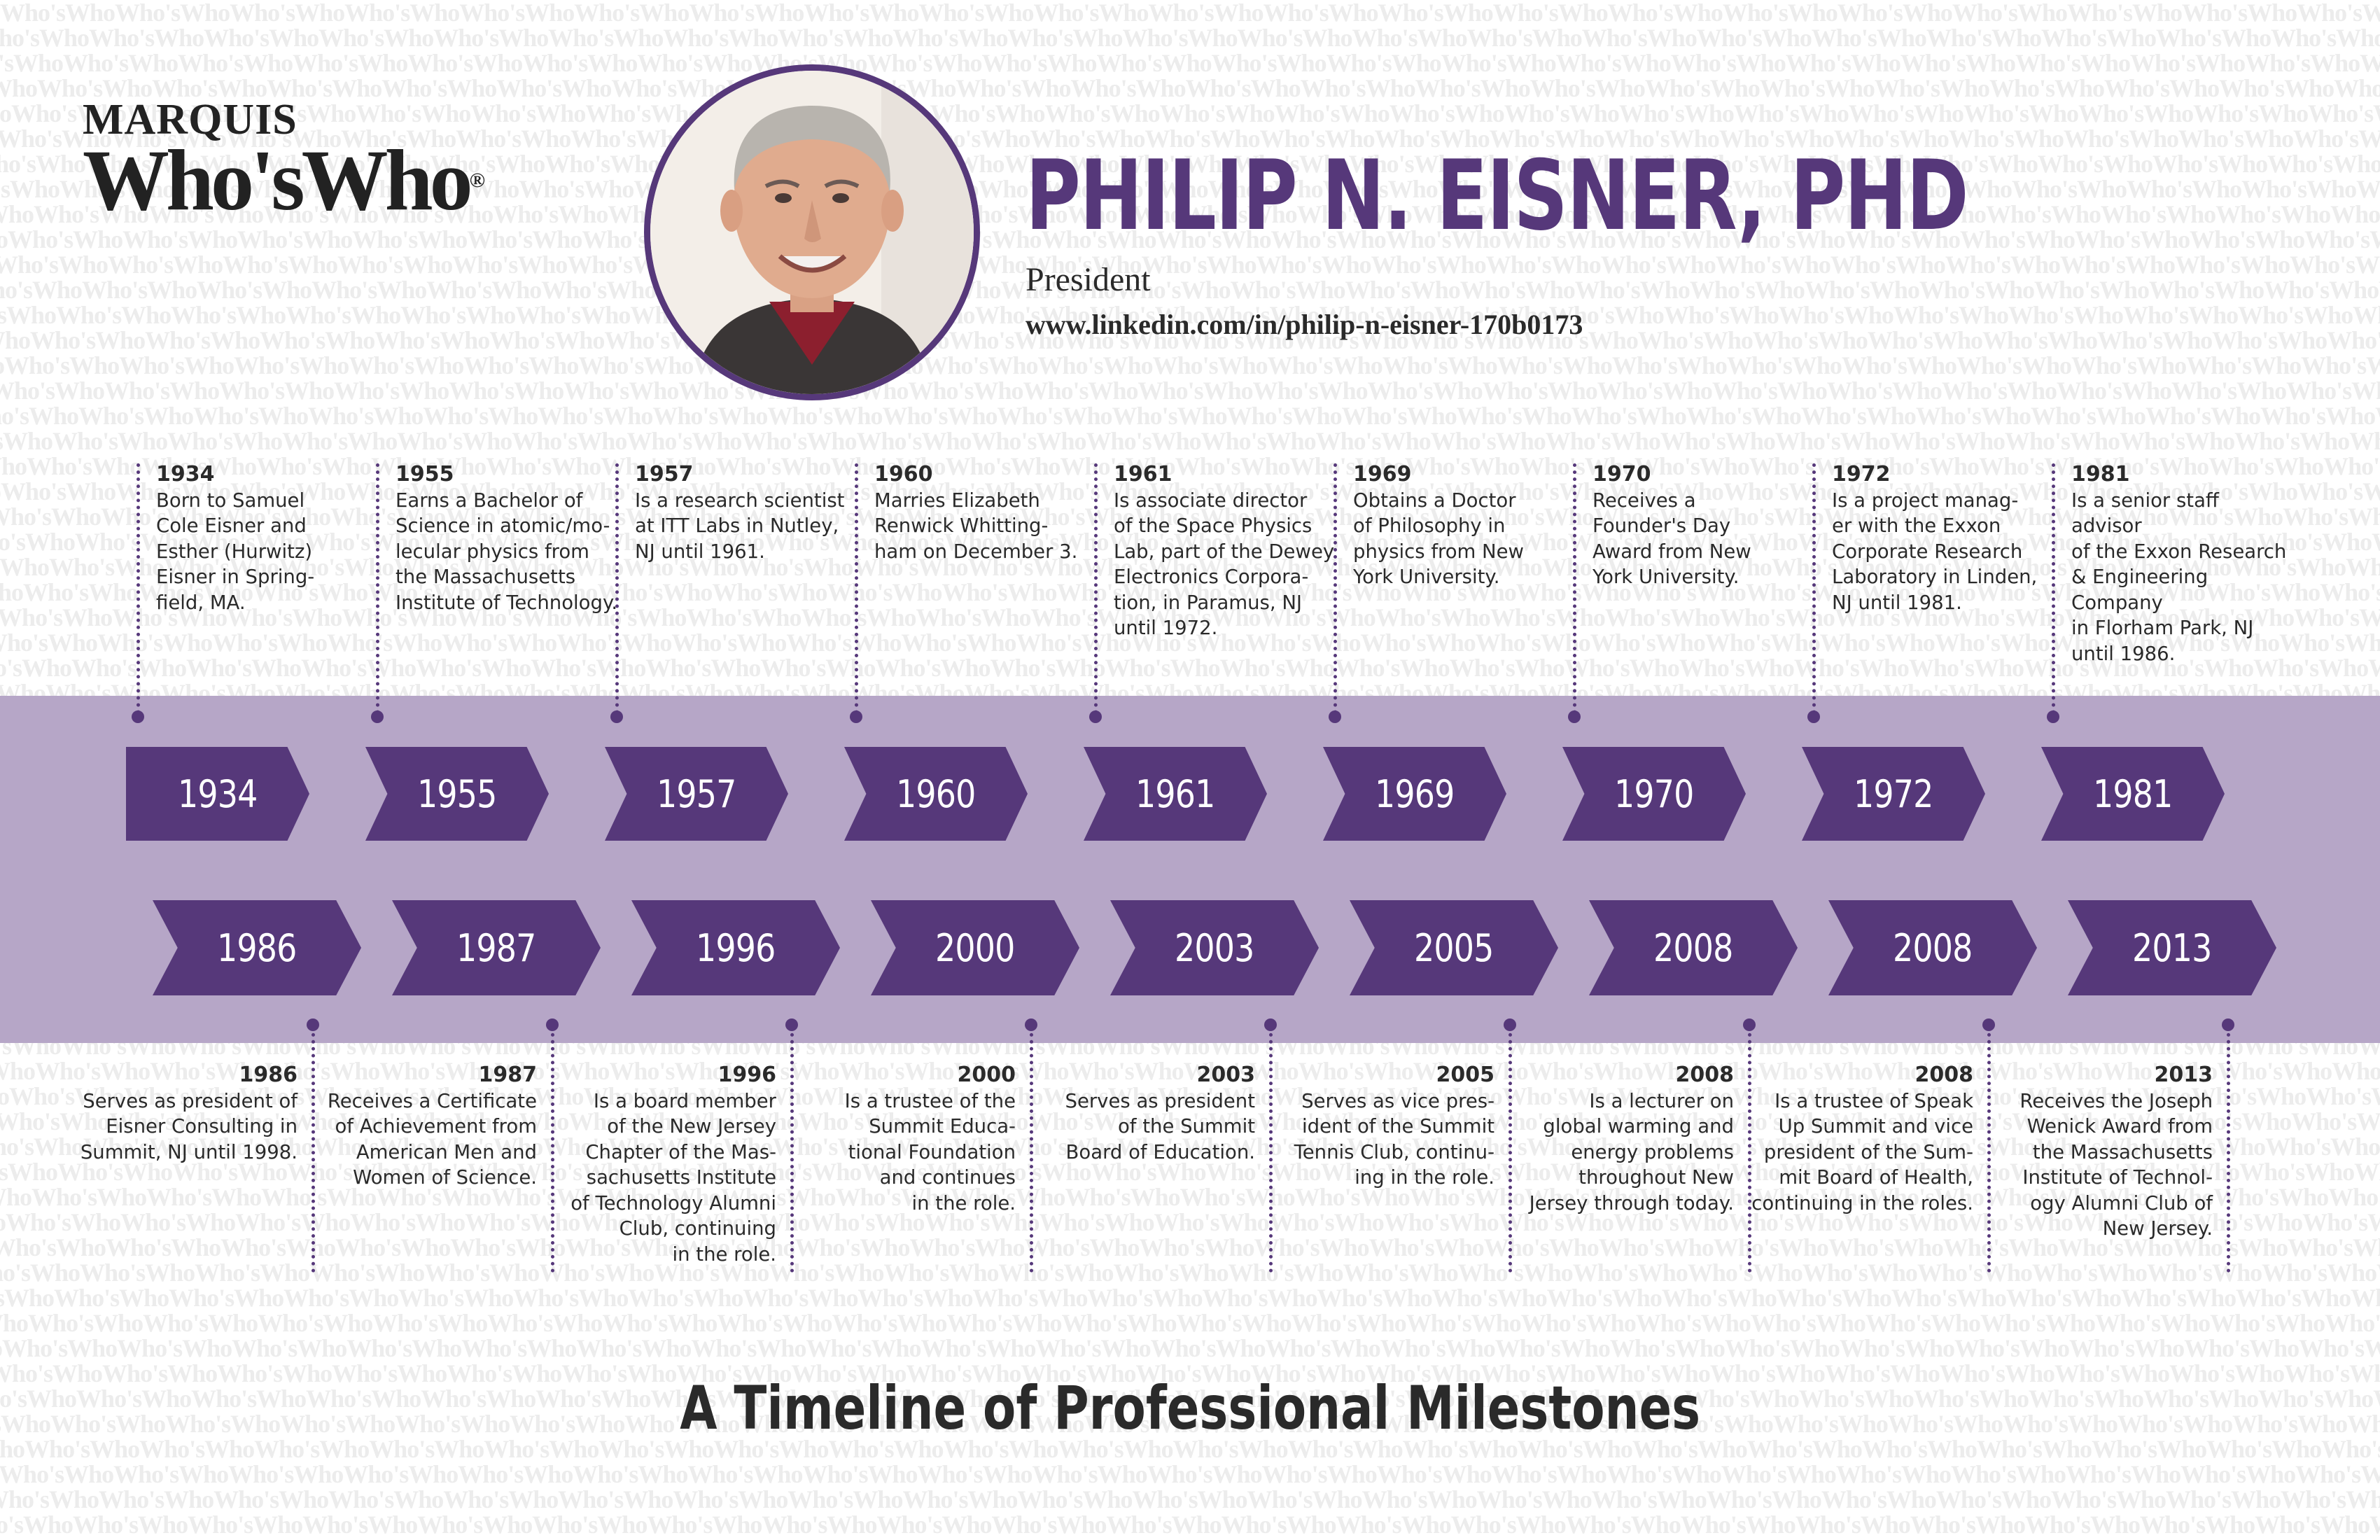  I want to click on logo-line2: Who'sWho®, so click(284, 180).